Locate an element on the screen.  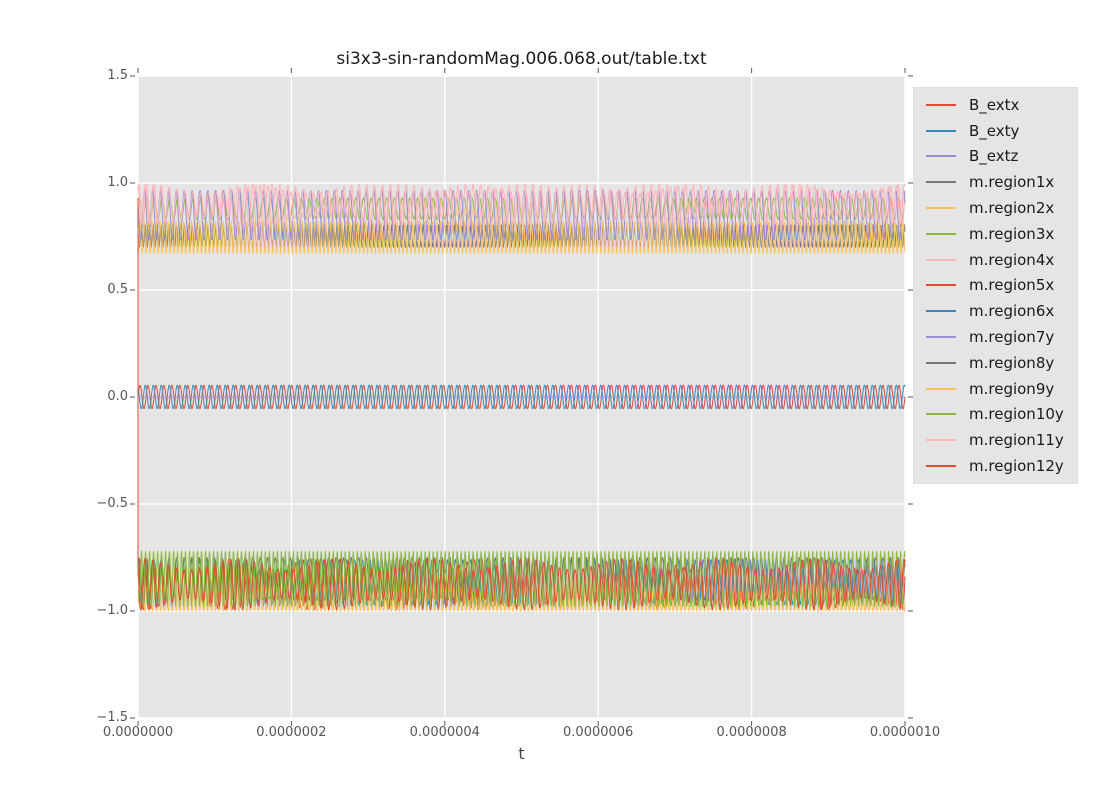
x-tick-label: 0.0000004 is located at coordinates (444, 732).